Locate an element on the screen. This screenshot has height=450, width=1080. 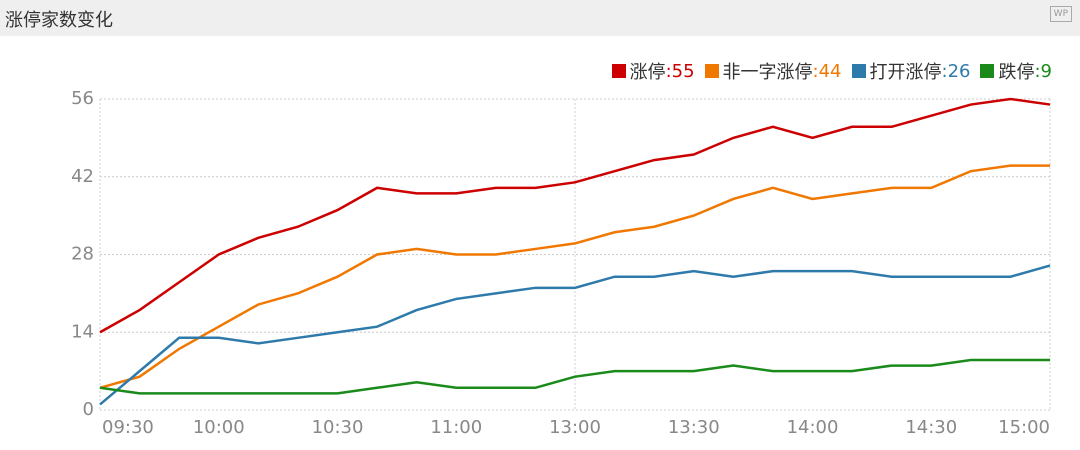
x-tick-label: 14:30 is located at coordinates (931, 427).